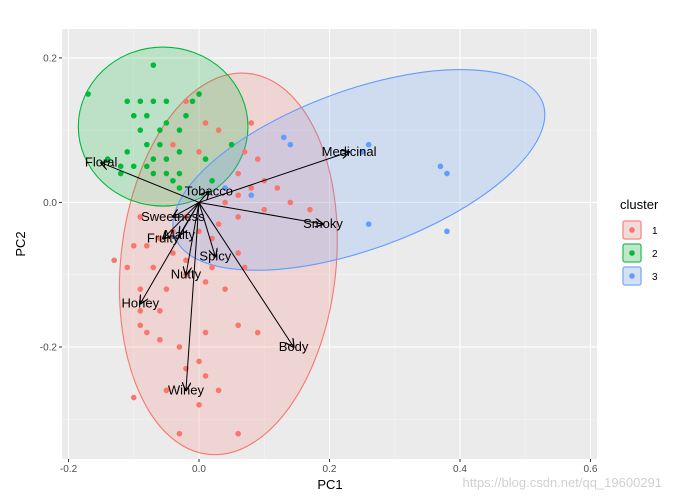 The height and width of the screenshot is (499, 673). Describe the element at coordinates (639, 204) in the screenshot. I see `legend-title: cluster` at that location.